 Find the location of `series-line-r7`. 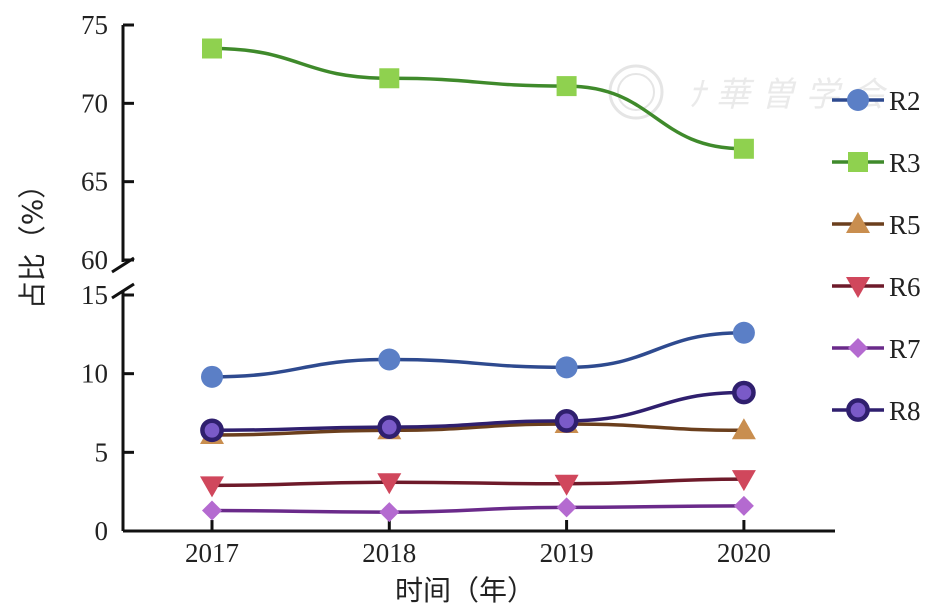

series-line-r7 is located at coordinates (477, 509).